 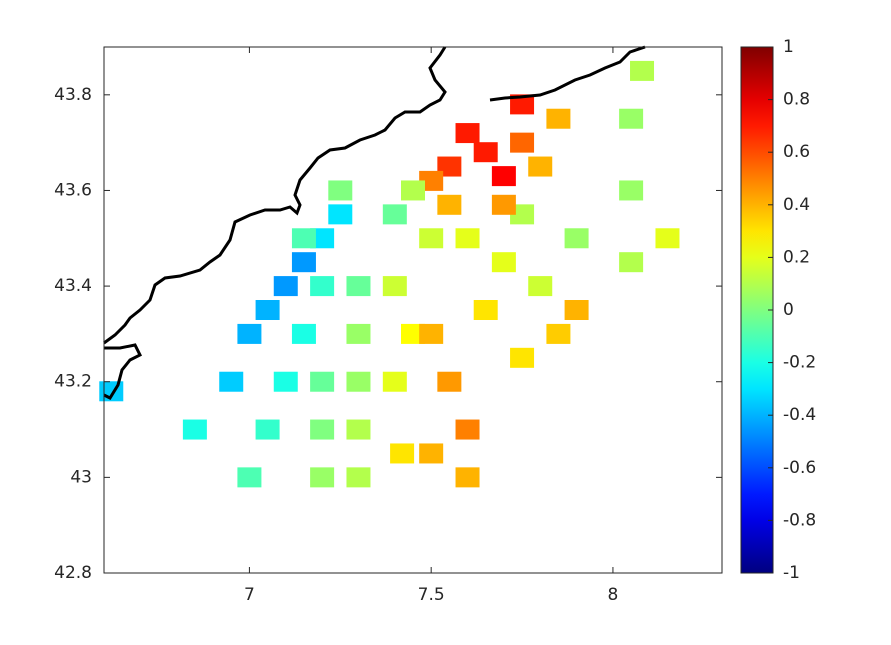 What do you see at coordinates (73, 95) in the screenshot?
I see `y-tick-label: 43.8` at bounding box center [73, 95].